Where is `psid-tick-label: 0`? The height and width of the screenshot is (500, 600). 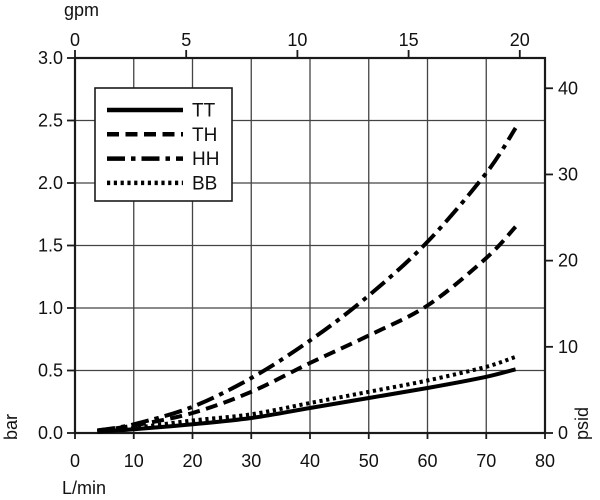 psid-tick-label: 0 is located at coordinates (563, 433).